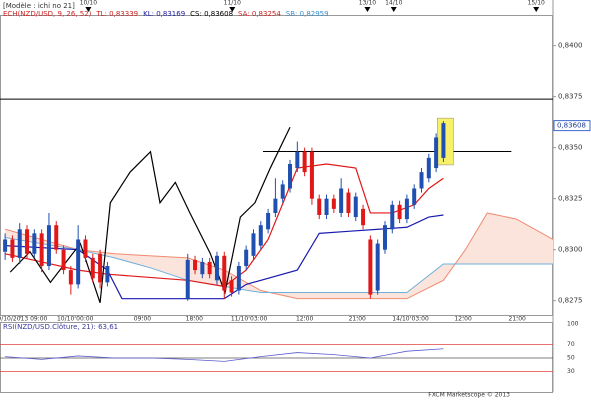 The height and width of the screenshot is (400, 591). What do you see at coordinates (60, 327) in the screenshot?
I see `rsi-title: RSI(NZD/USD.Clôture, 21): 63,61` at bounding box center [60, 327].